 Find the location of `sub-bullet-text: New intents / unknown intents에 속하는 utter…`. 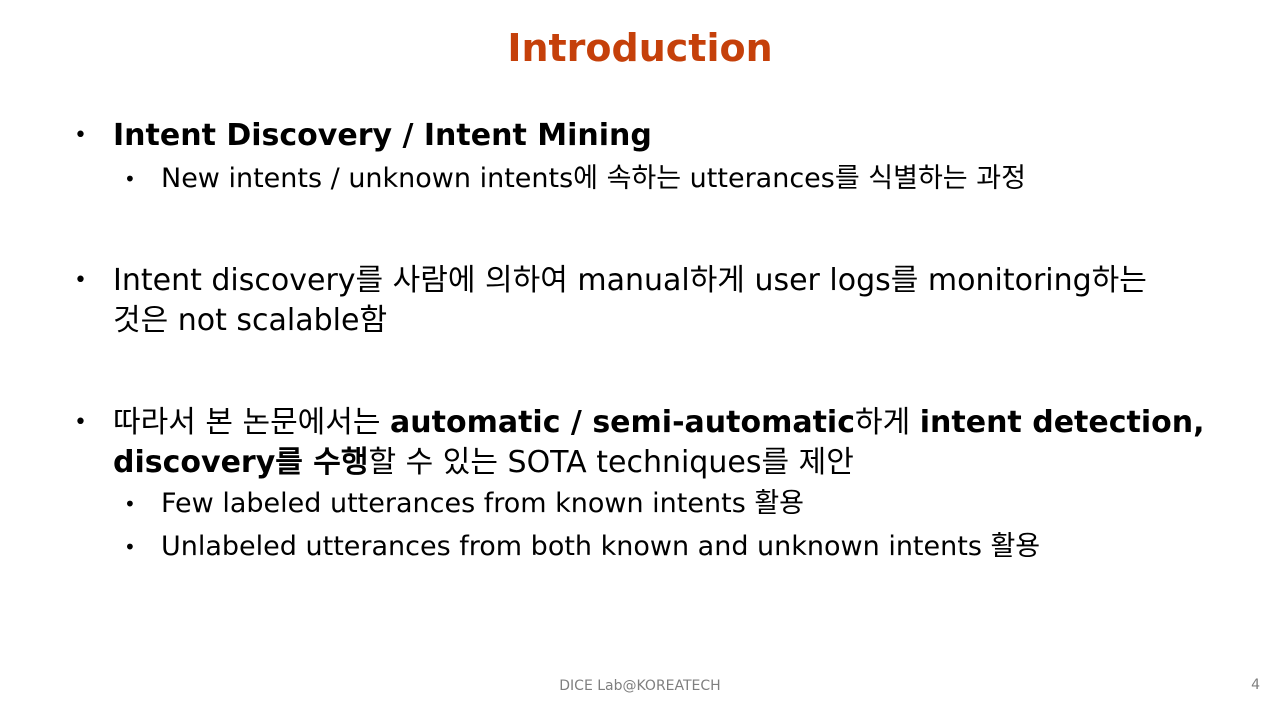

sub-bullet-text: New intents / unknown intents에 속하는 utter… is located at coordinates (593, 178).